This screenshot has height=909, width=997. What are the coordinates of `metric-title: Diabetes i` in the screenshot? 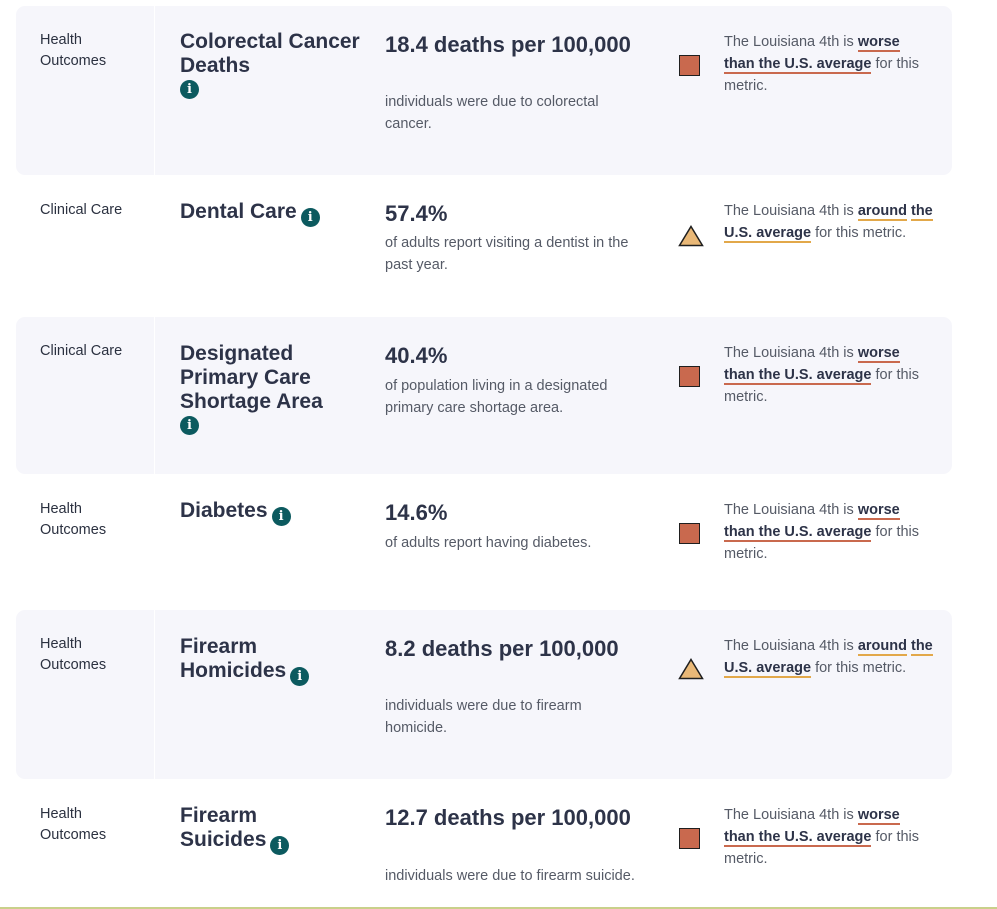 It's located at (280, 512).